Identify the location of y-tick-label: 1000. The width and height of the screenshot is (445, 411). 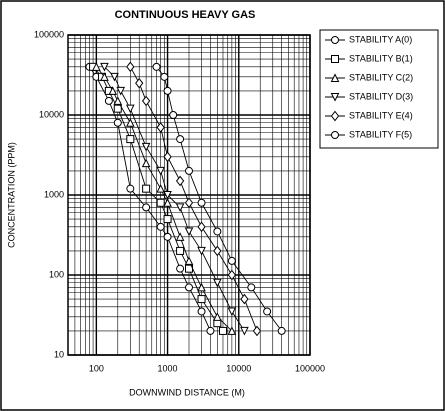
(54, 194).